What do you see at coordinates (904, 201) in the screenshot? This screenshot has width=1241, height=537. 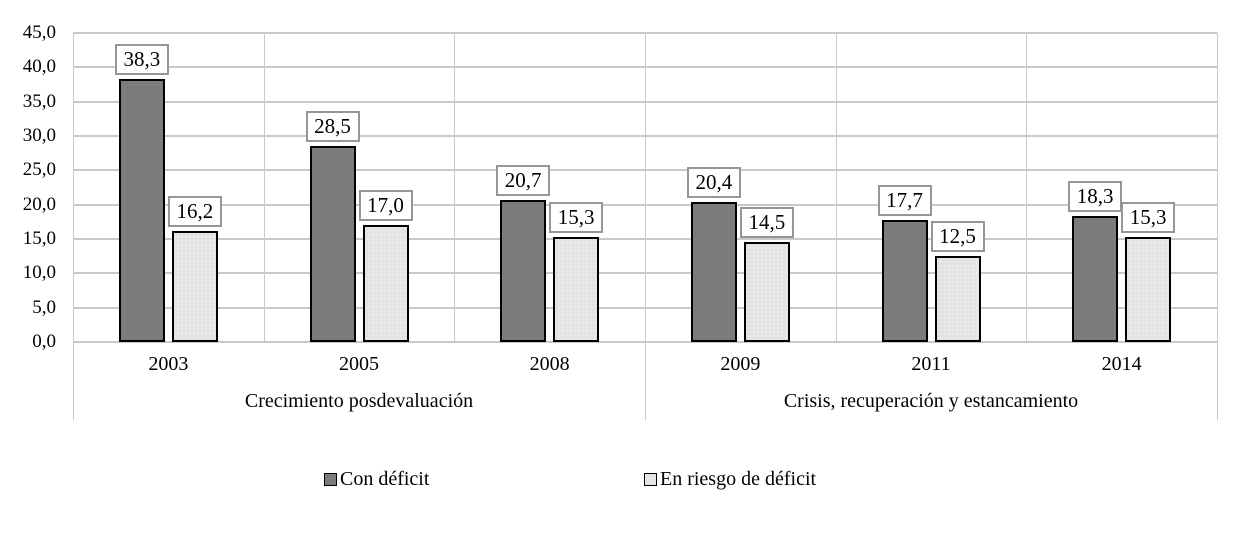 I see `data-label-2011-series1: 17,7` at bounding box center [904, 201].